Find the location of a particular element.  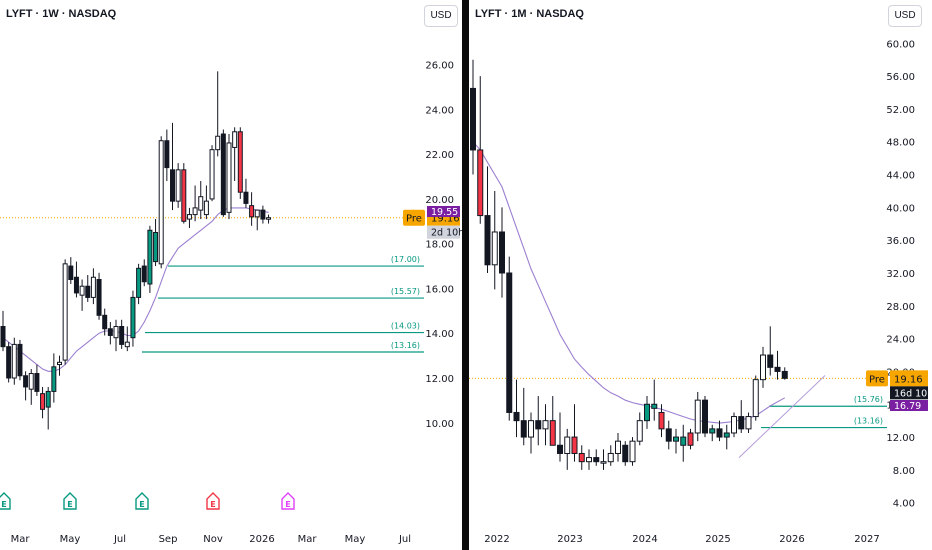

x-axis-tick-label: 2027 is located at coordinates (866, 539).